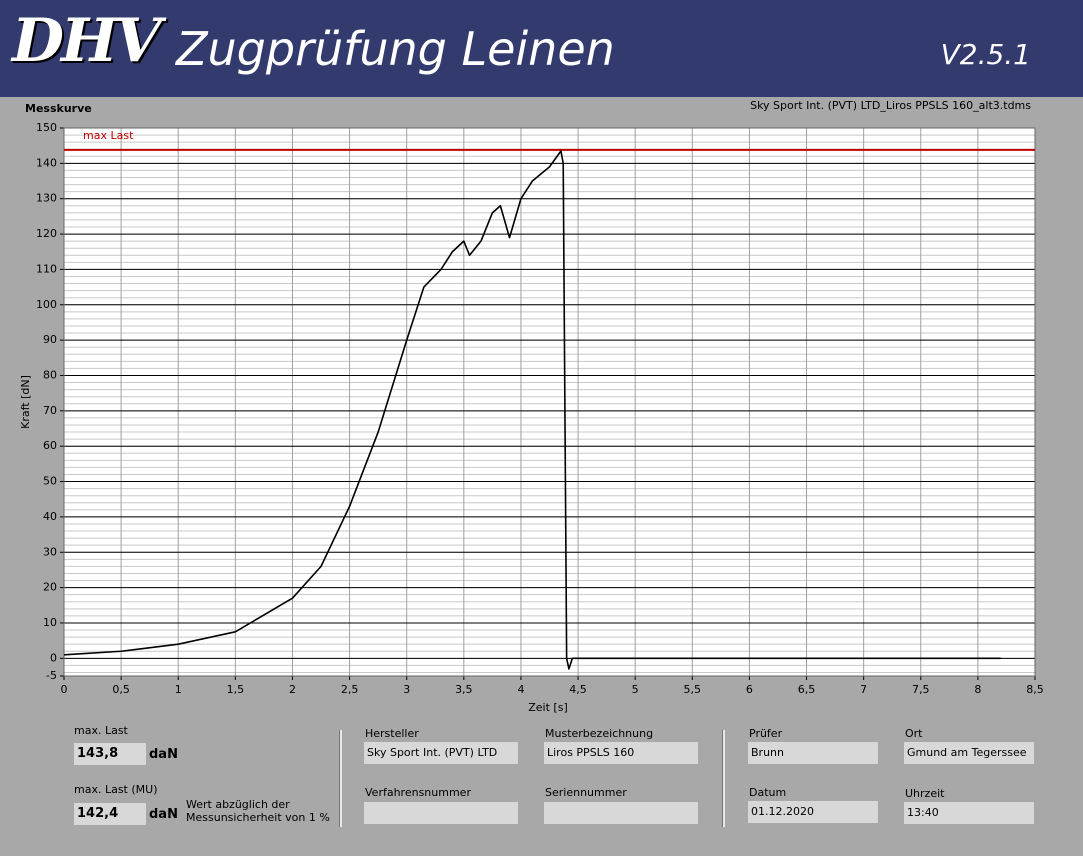 The image size is (1083, 856). Describe the element at coordinates (50, 516) in the screenshot. I see `y-tick-label: 40` at that location.